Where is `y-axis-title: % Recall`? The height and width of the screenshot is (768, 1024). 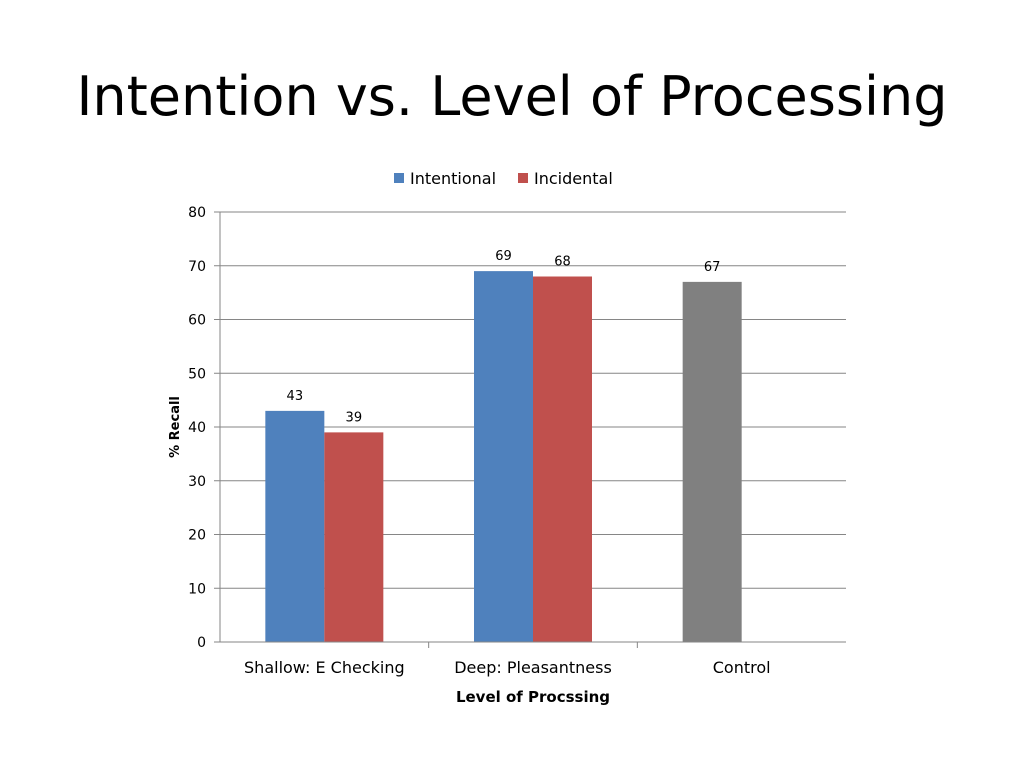
y-axis-title: % Recall is located at coordinates (175, 427).